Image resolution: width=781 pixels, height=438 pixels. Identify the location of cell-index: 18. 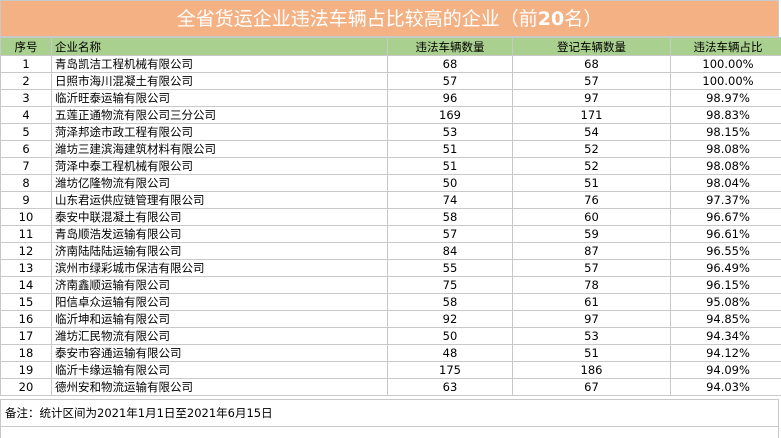
(26, 353).